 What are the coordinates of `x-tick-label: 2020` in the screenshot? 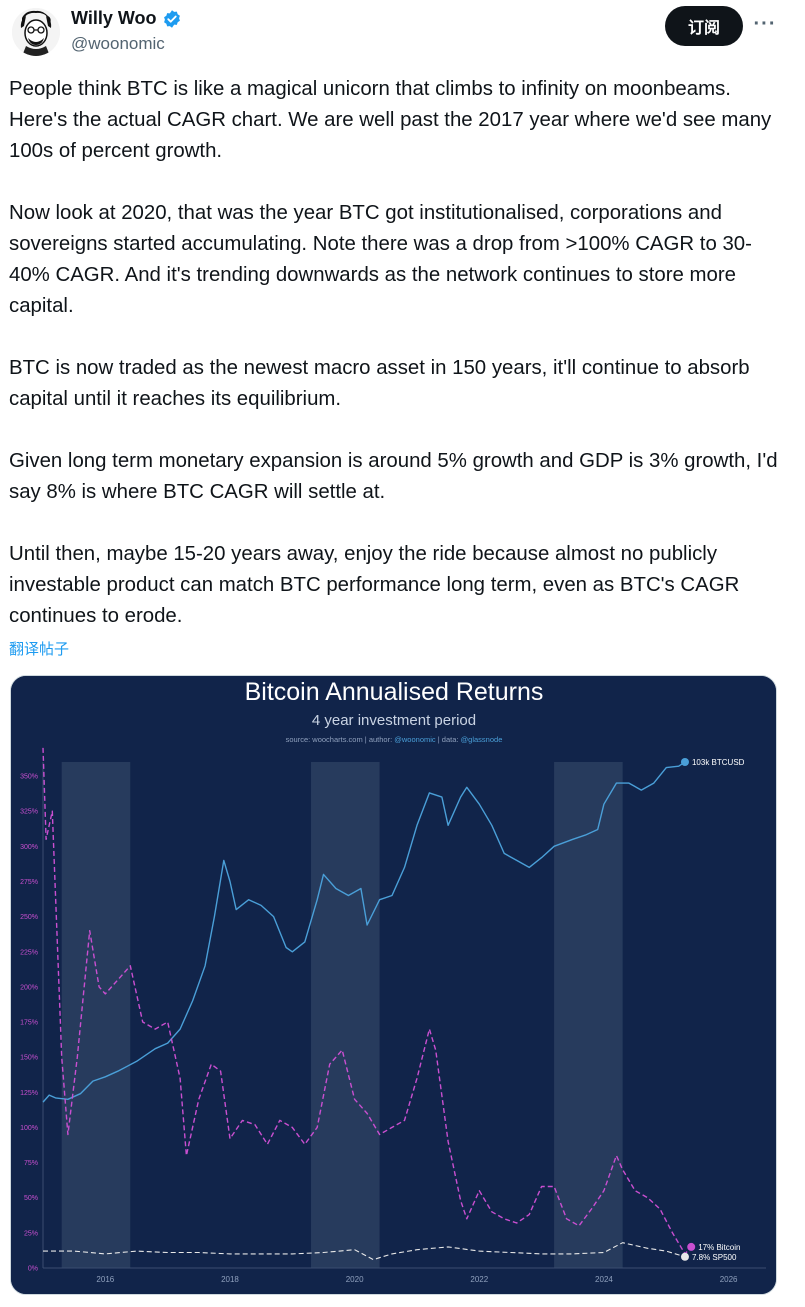 It's located at (355, 1279).